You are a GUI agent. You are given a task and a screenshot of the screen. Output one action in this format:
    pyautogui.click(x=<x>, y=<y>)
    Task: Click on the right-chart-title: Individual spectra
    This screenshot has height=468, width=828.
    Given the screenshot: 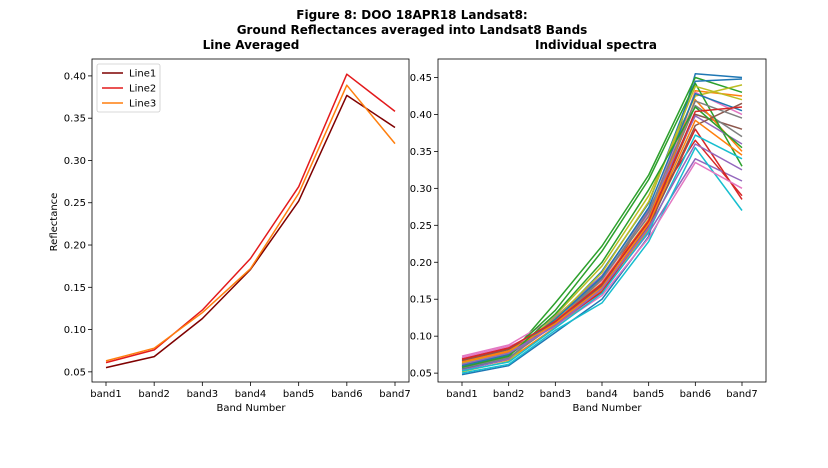 What is the action you would take?
    pyautogui.click(x=596, y=45)
    